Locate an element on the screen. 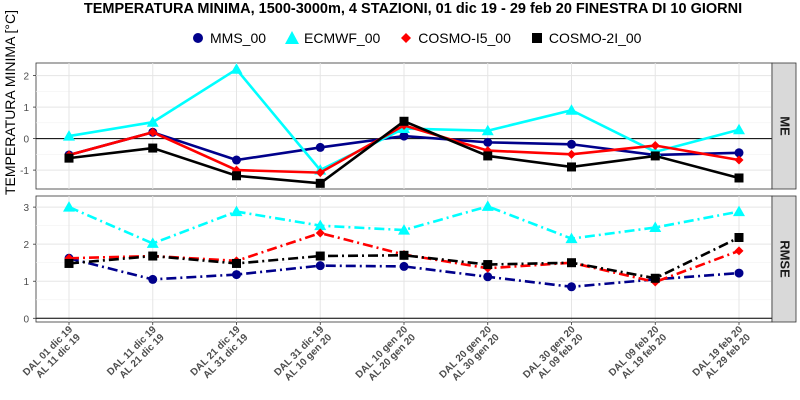 Image resolution: width=800 pixels, height=400 pixels. legend-item-cosmo-2i: COSMO-2I_00 is located at coordinates (585, 38).